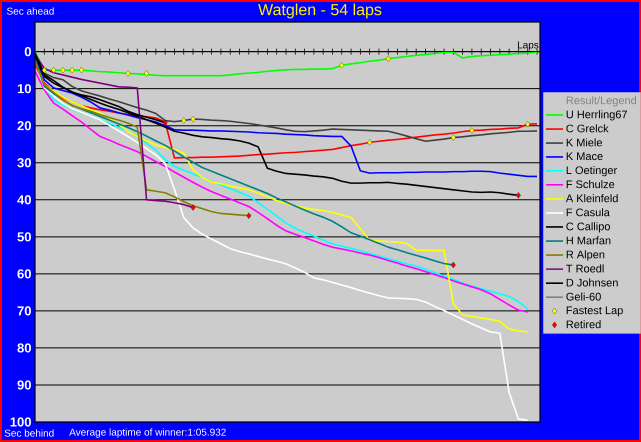 This screenshot has width=641, height=442. Describe the element at coordinates (24, 348) in the screenshot. I see `y-tick-label: 80` at that location.